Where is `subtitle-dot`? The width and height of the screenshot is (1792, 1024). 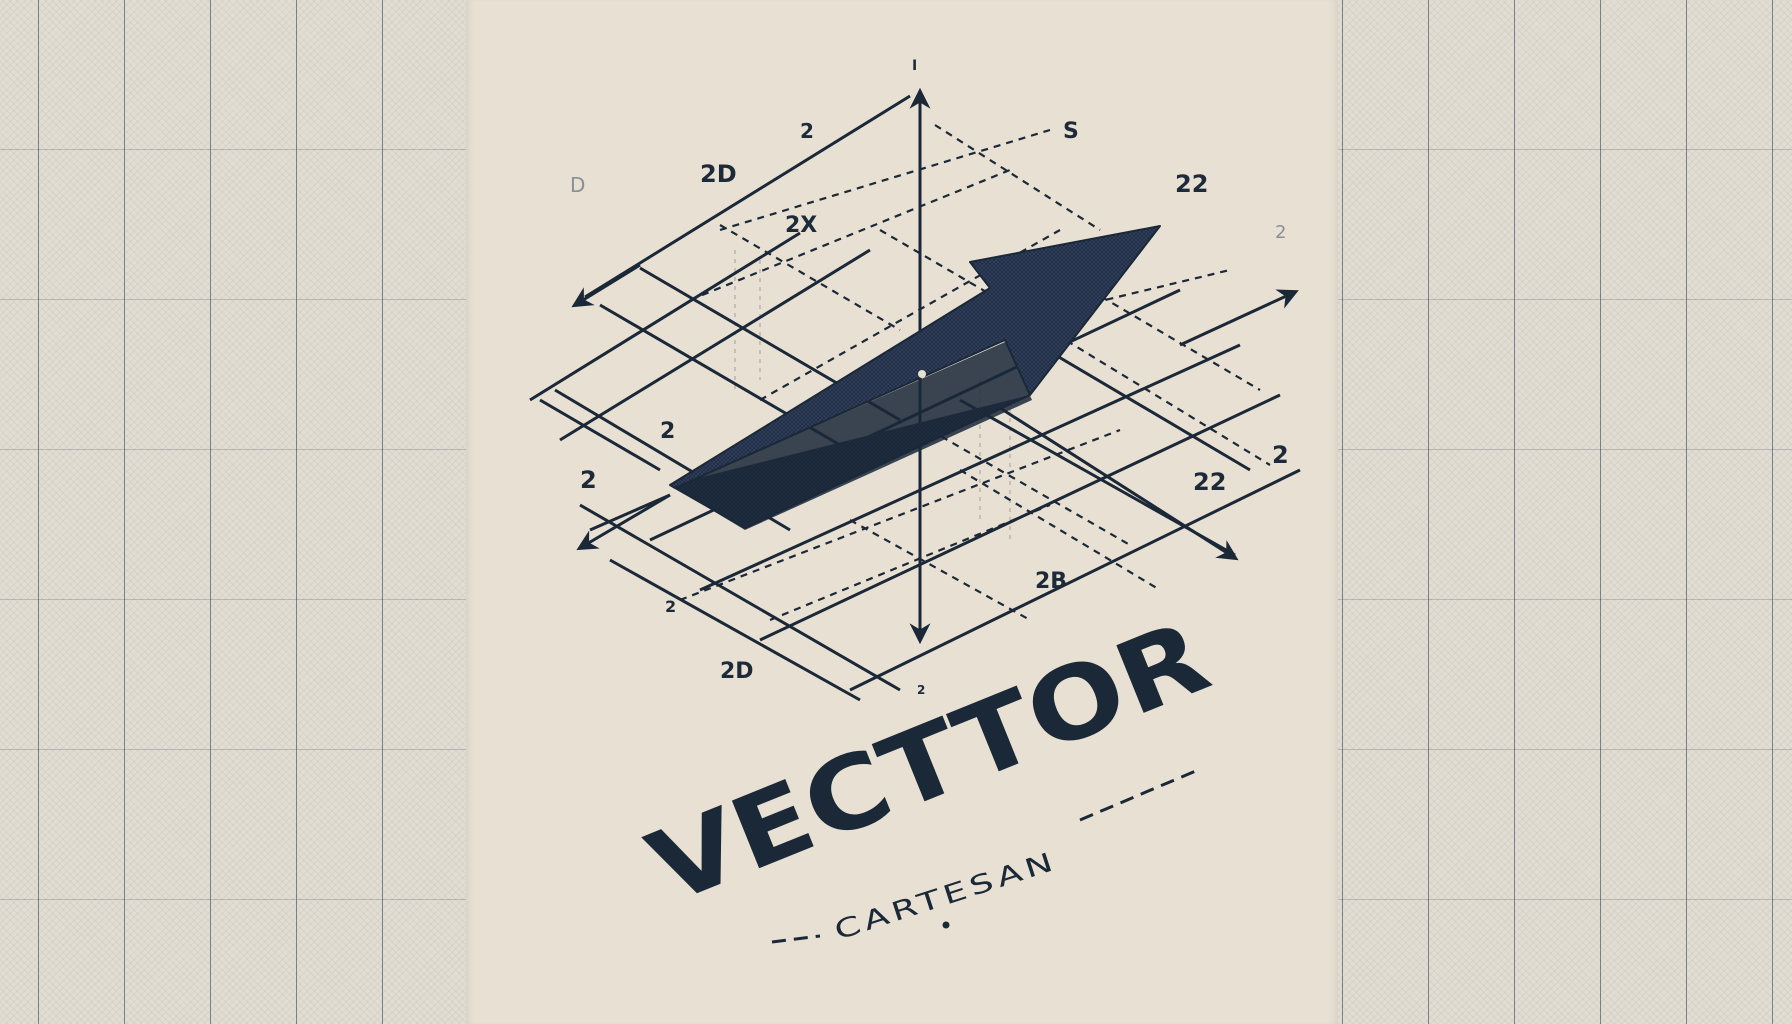
subtitle-dot is located at coordinates (946, 925).